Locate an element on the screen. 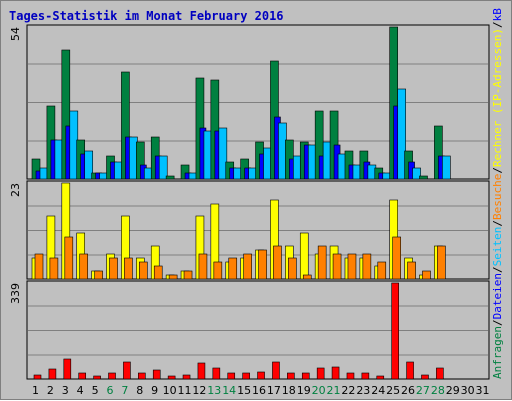 This screenshot has width=512, height=401. x-tick-label-day-14: 14 is located at coordinates (229, 390).